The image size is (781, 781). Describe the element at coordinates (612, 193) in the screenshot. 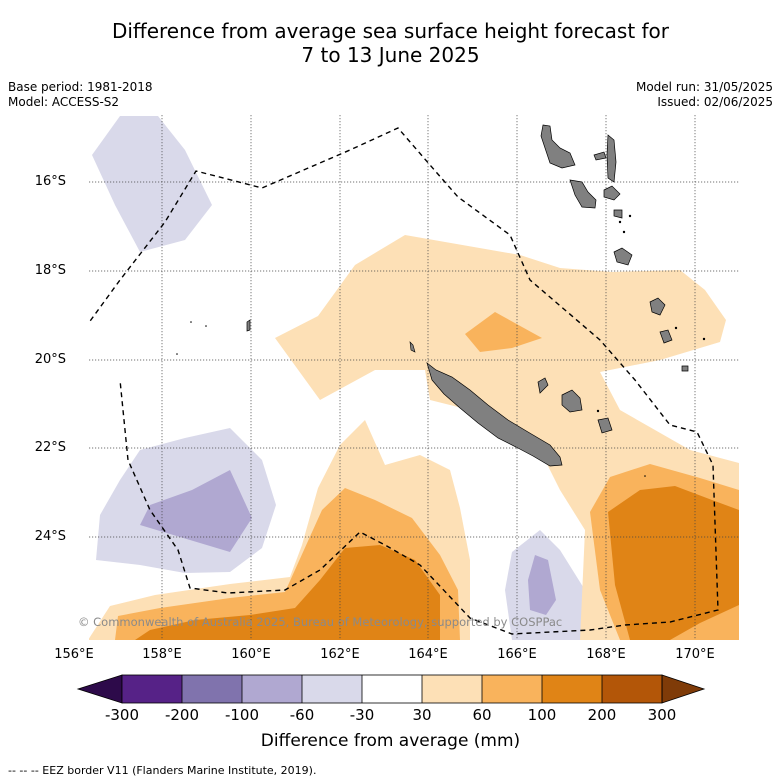

I see `vanuatu-efate` at that location.